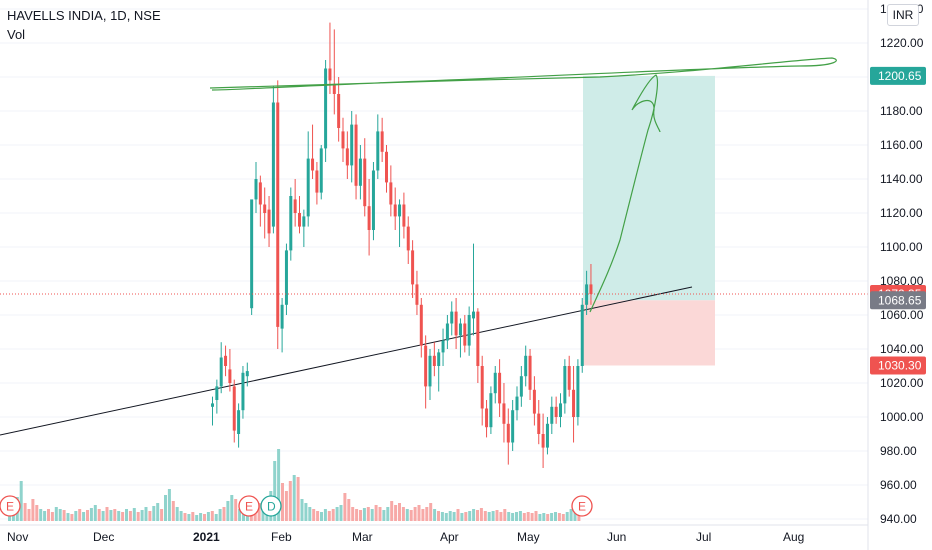 Image resolution: width=932 pixels, height=550 pixels. I want to click on y-tick-label: 1020.00, so click(902, 383).